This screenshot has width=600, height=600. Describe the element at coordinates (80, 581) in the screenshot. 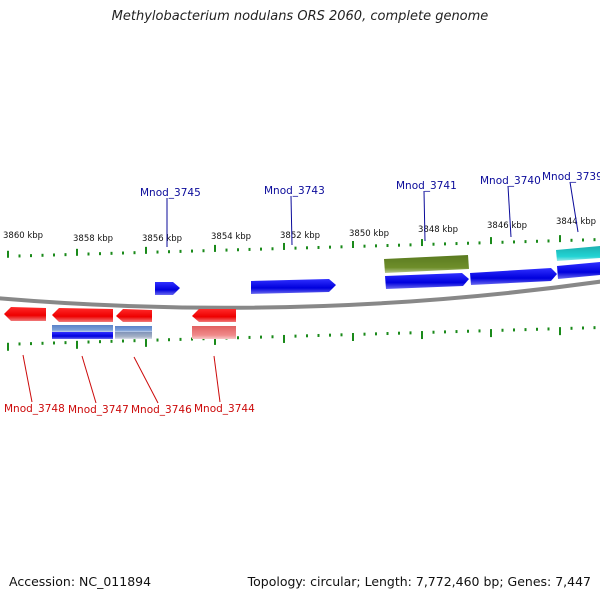

I see `accession-label: Accession: NC_011894` at that location.